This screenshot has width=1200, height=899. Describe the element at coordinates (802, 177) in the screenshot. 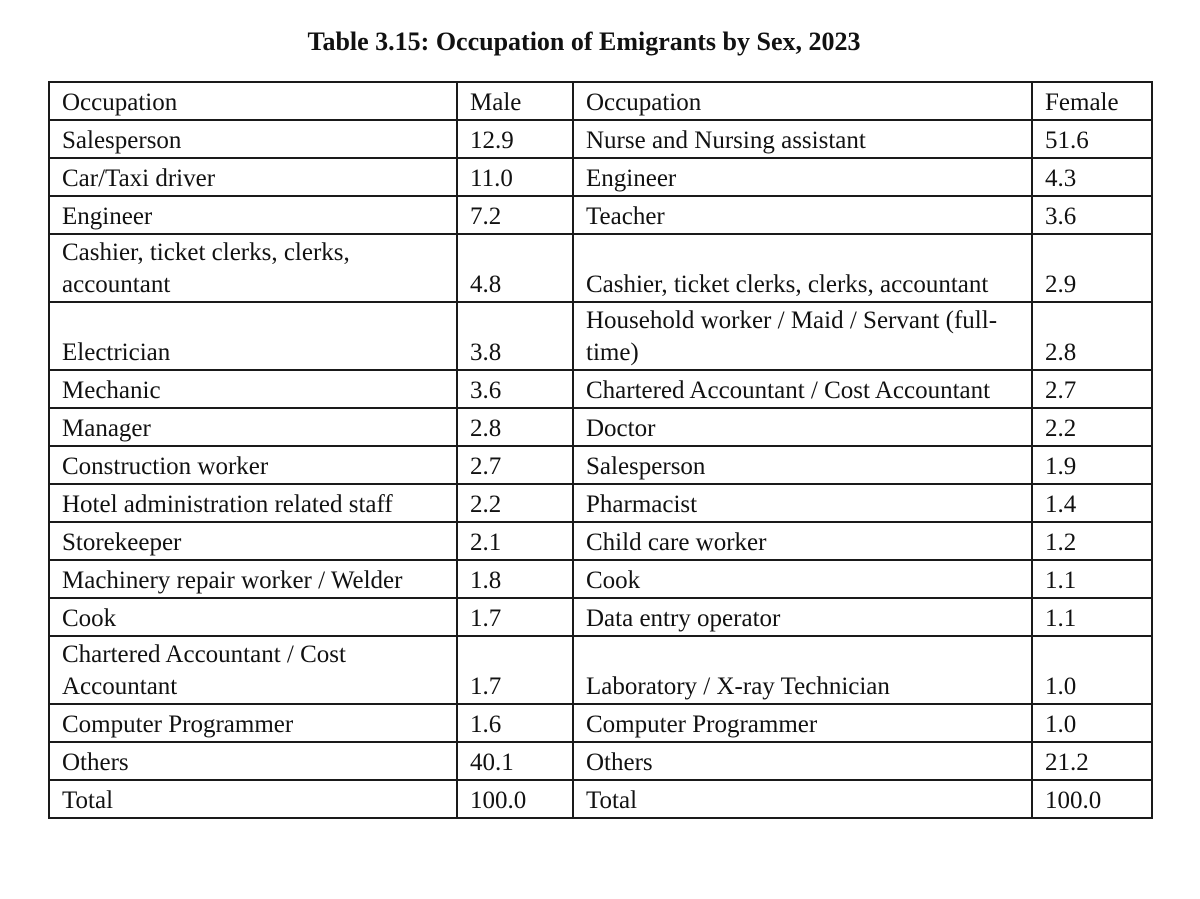

I see `female-occupation-cell: Engineer` at that location.